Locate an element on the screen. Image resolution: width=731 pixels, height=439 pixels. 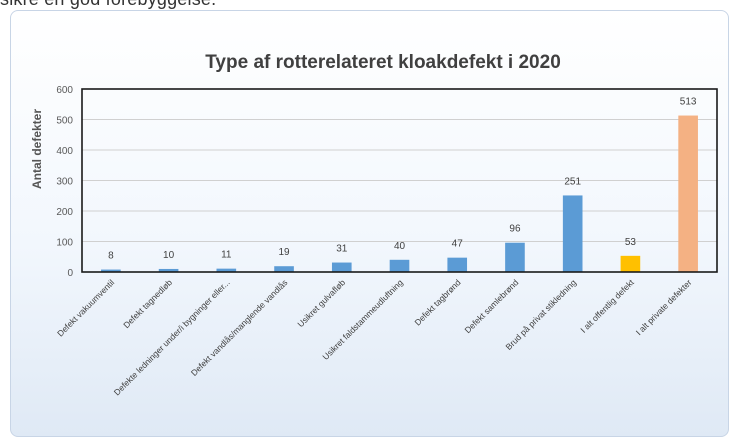
y-tick-label: 300 is located at coordinates (64, 182).